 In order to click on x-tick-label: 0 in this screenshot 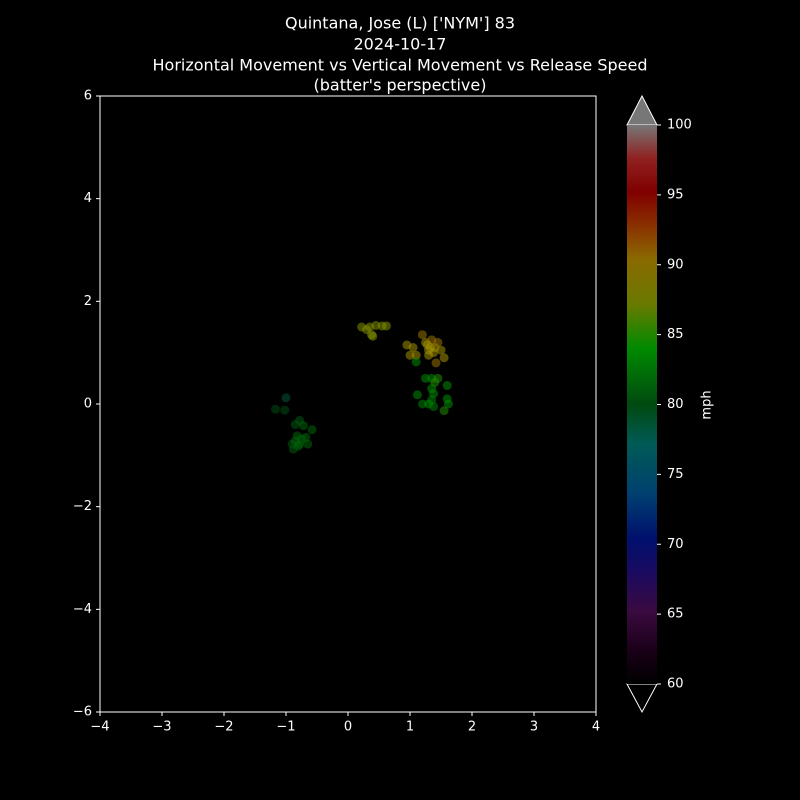, I will do `click(348, 727)`.